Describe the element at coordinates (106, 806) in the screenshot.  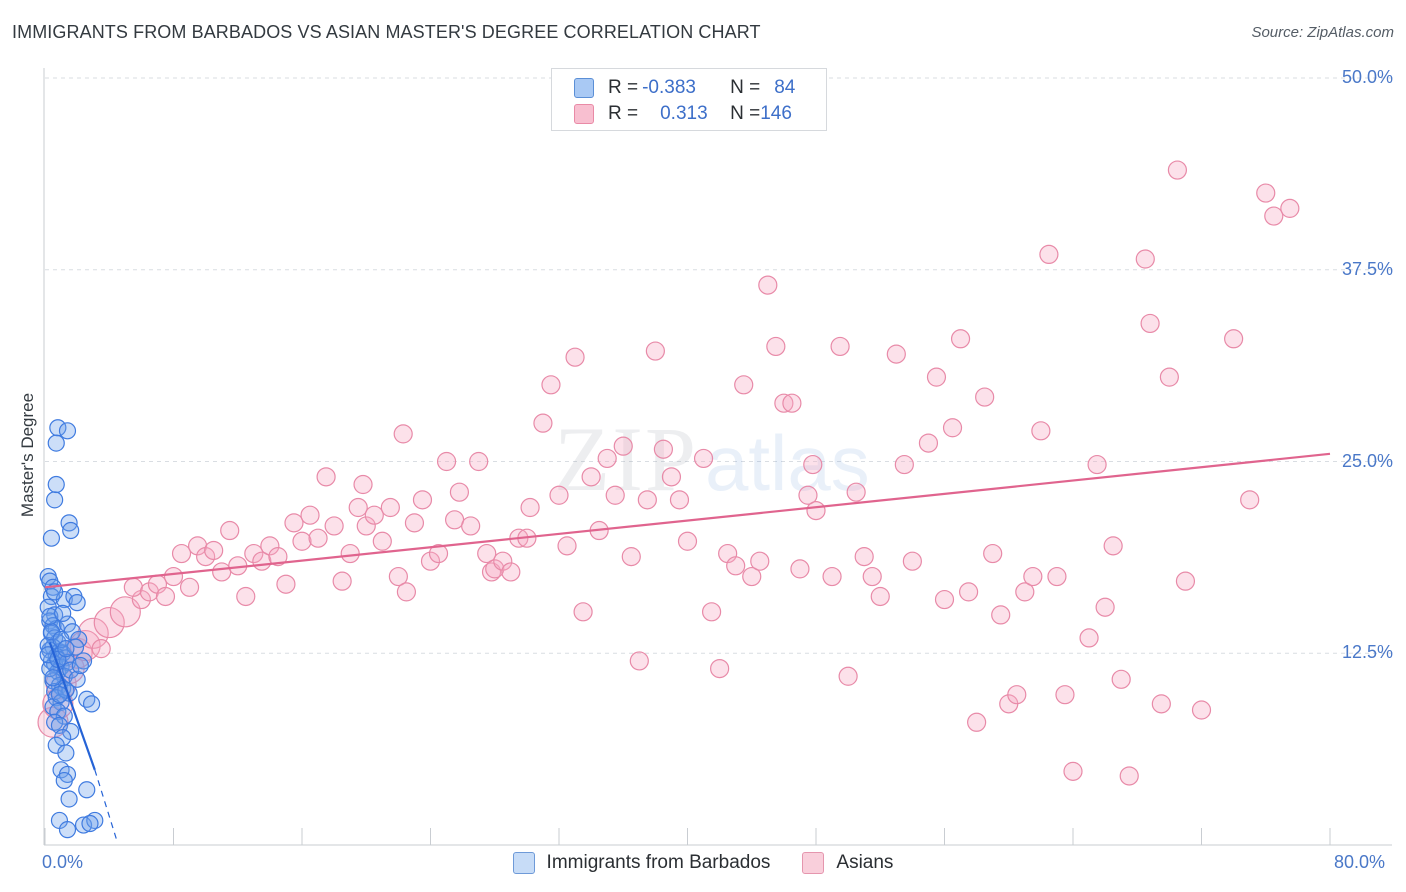
I see `barbados-trend-extension` at that location.